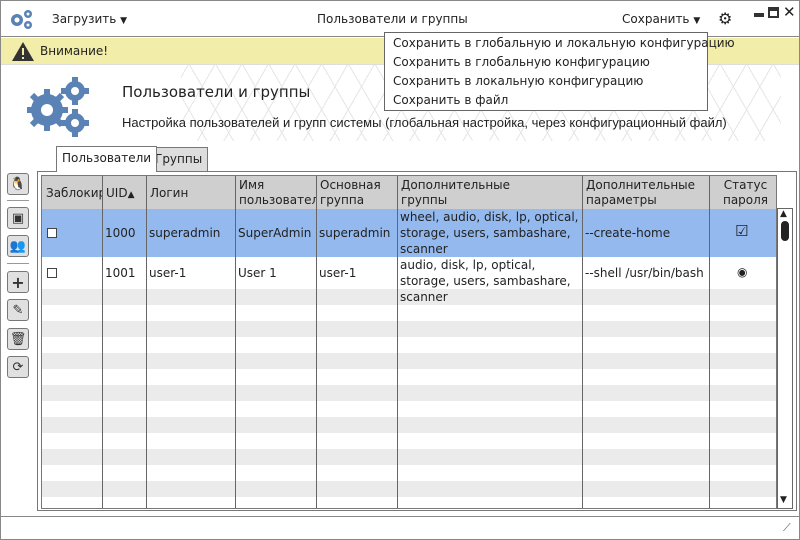 This screenshot has height=540, width=800. I want to click on load-menu-button: Загрузить ▼, so click(89, 19).